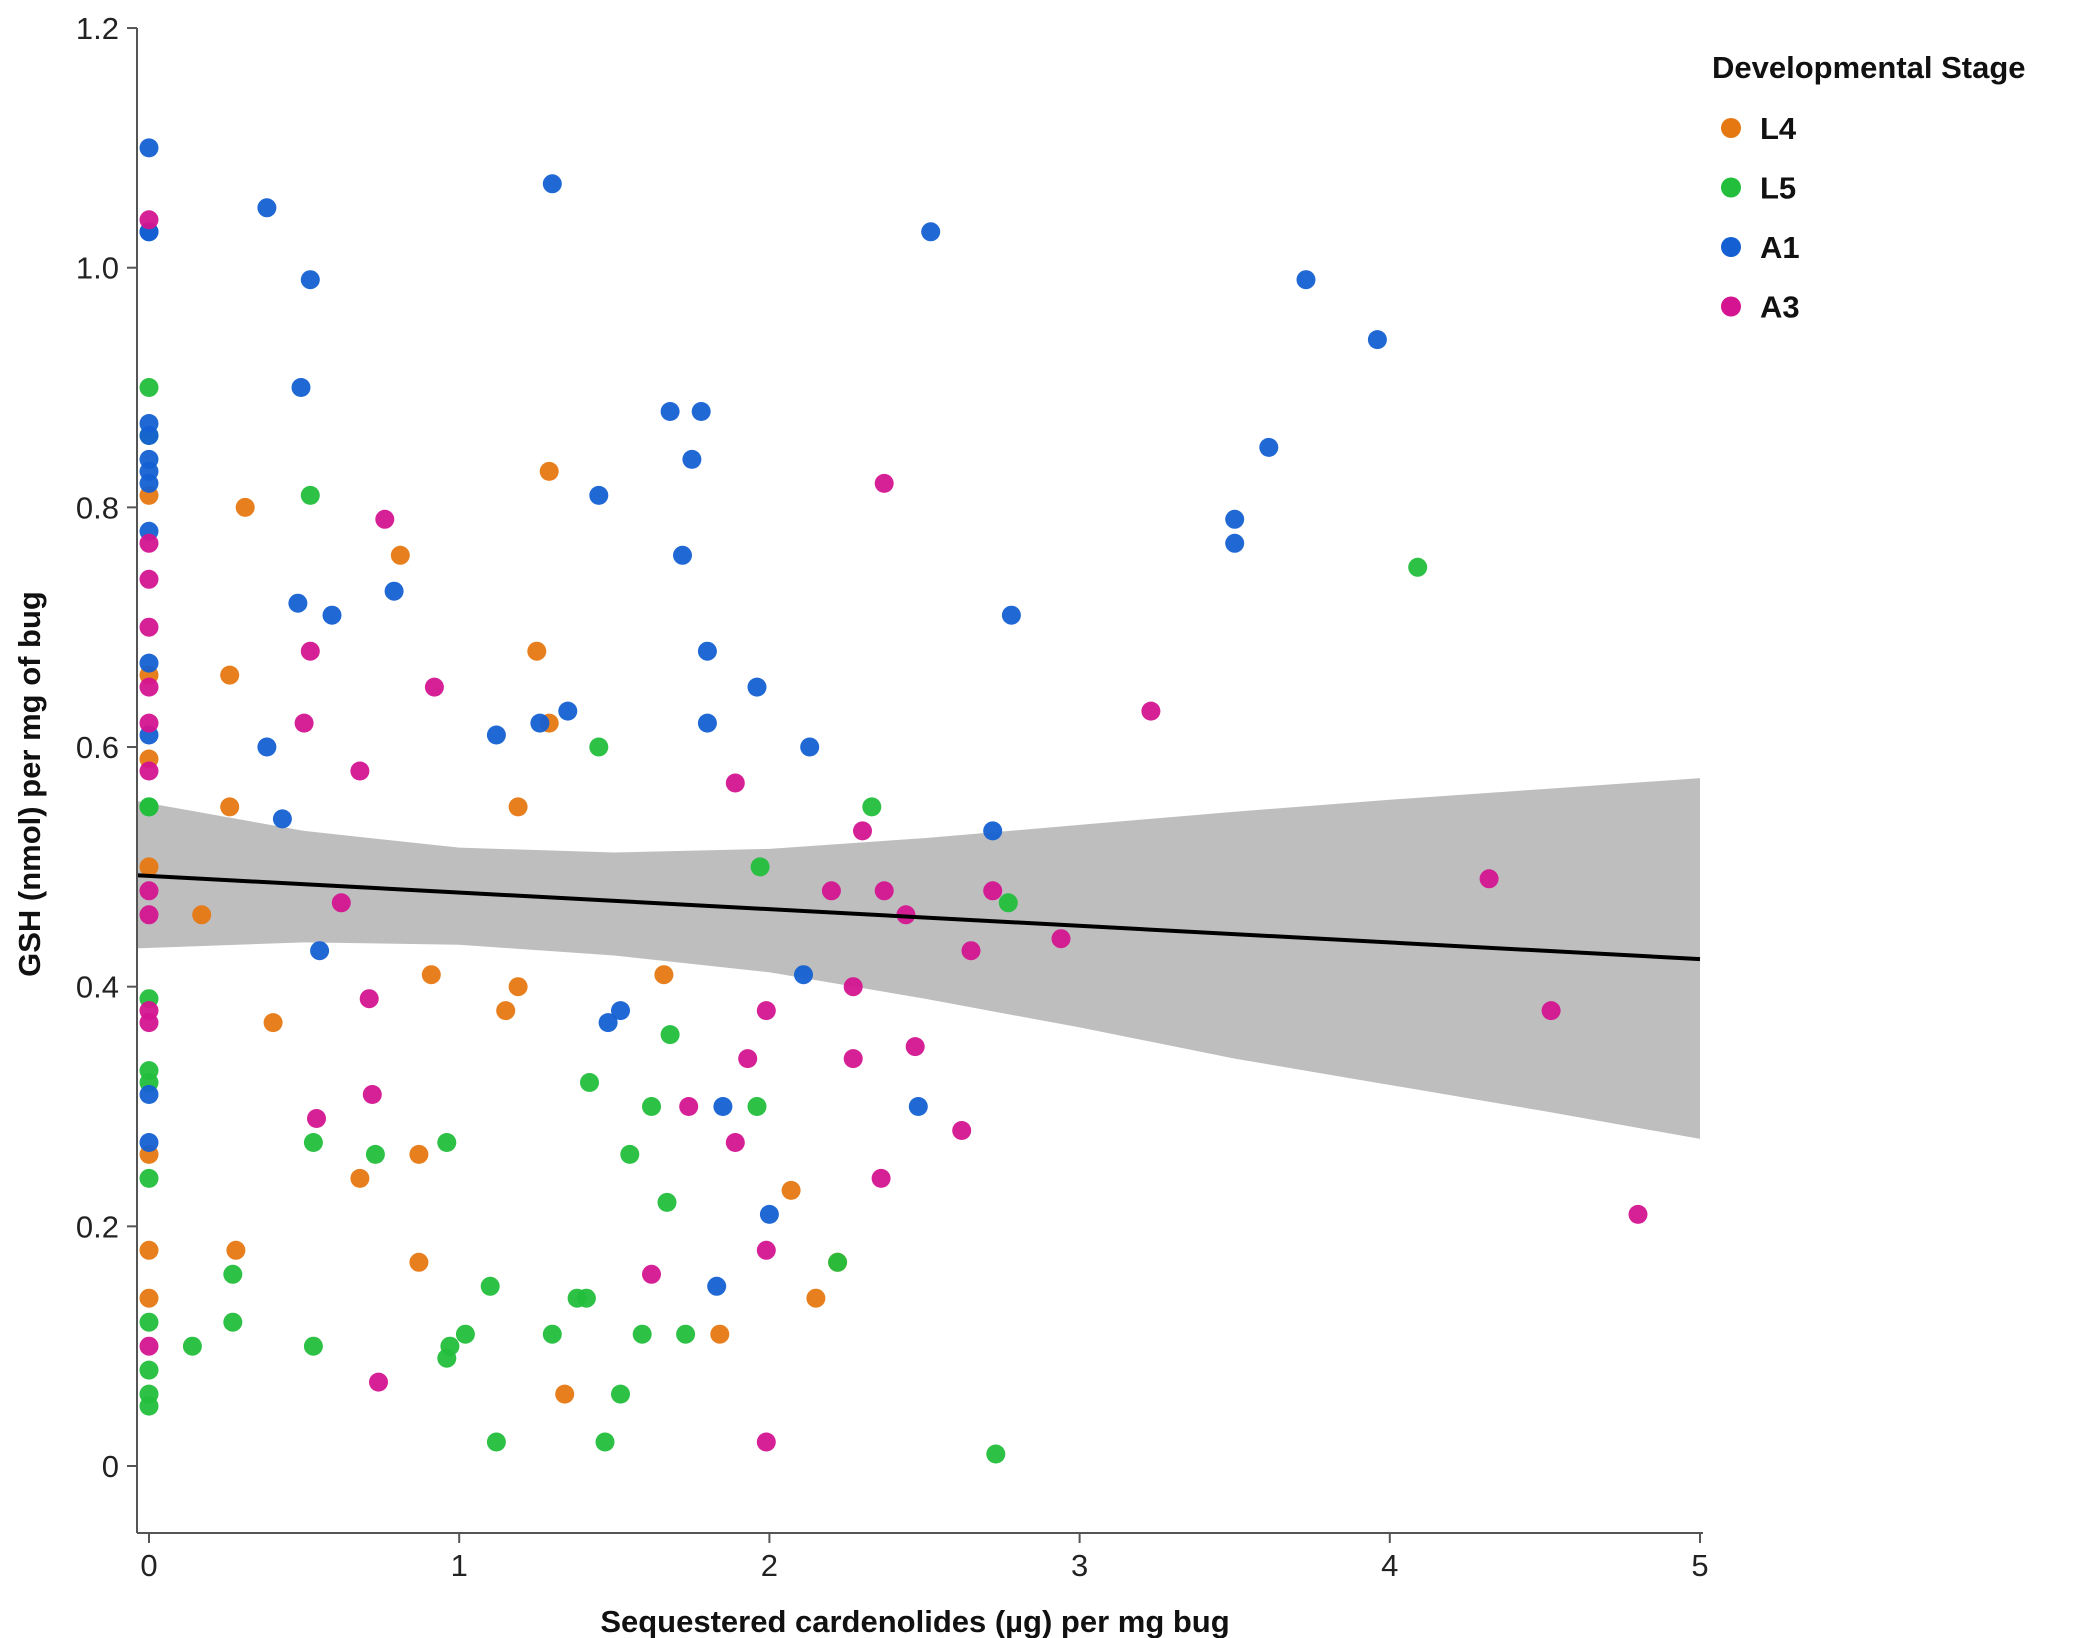 The image size is (2079, 1638). What do you see at coordinates (914, 1621) in the screenshot?
I see `x-axis-title: Sequestered cardenolides (µg) per mg bug` at bounding box center [914, 1621].